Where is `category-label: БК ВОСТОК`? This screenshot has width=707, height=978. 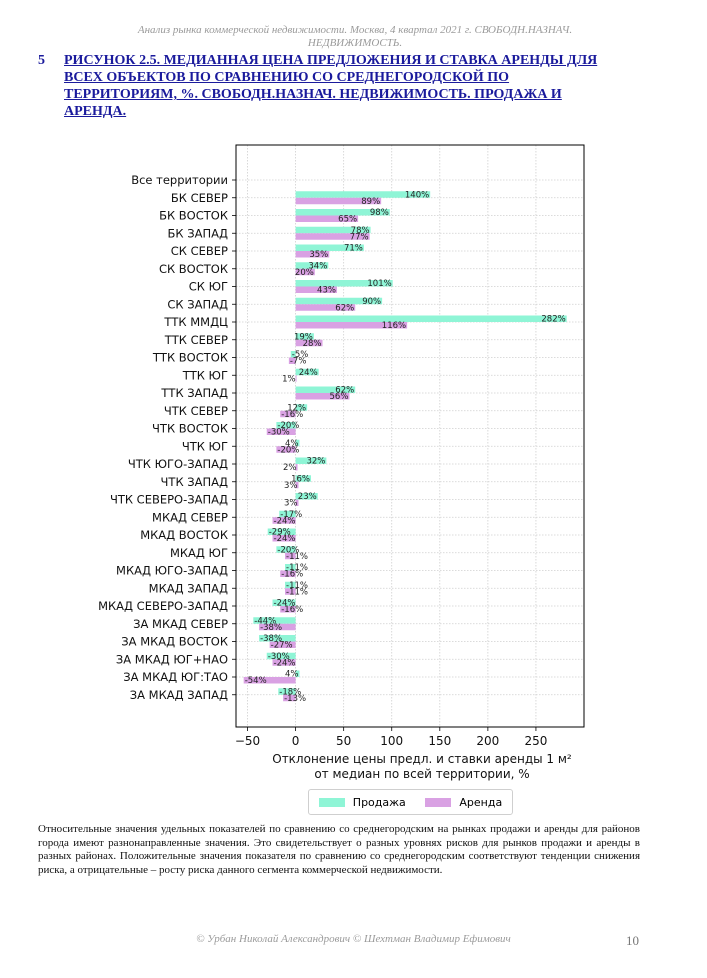
category-label: БК ВОСТОК is located at coordinates (193, 216).